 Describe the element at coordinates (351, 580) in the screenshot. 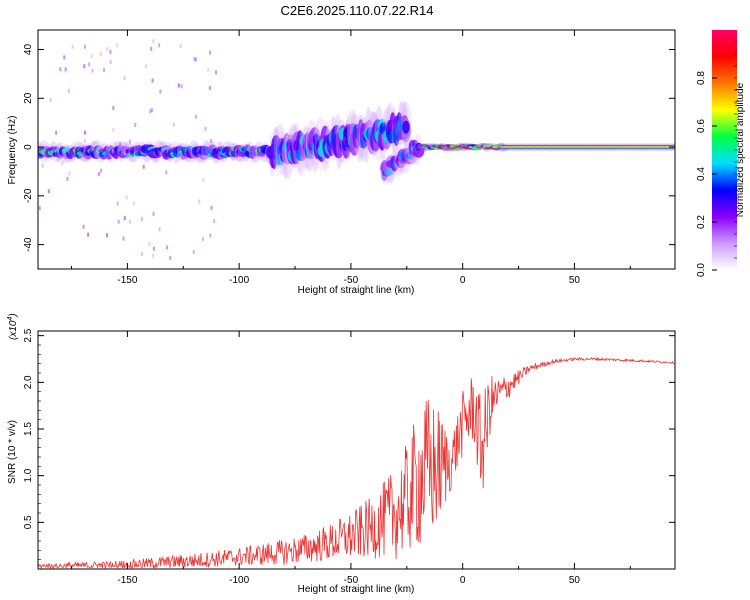

I see `snr-xtick-label: -50` at that location.